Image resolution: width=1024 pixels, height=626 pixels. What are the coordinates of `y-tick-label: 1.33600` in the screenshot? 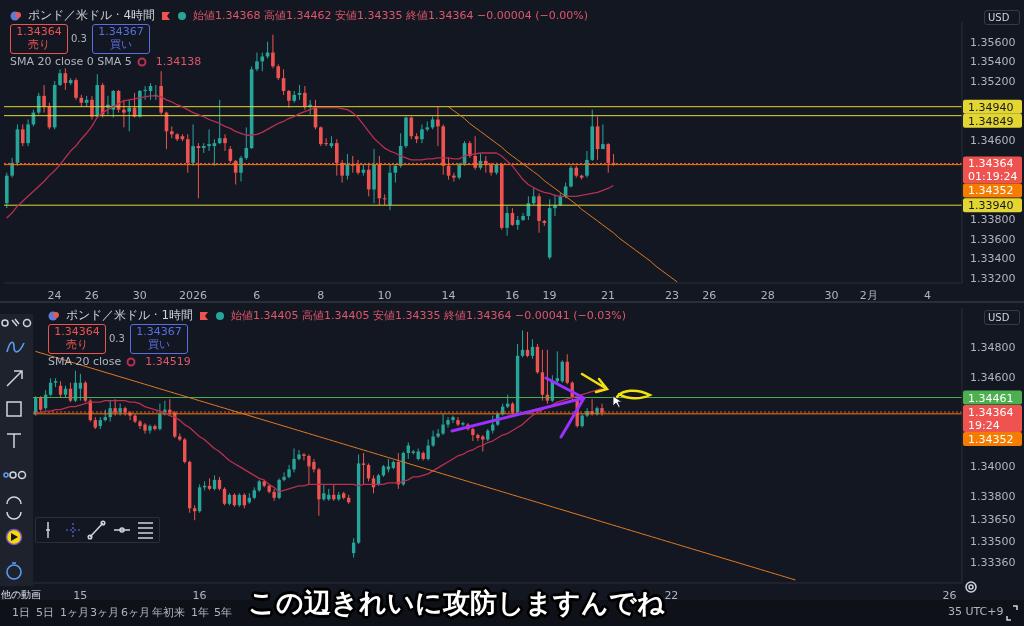 It's located at (993, 239).